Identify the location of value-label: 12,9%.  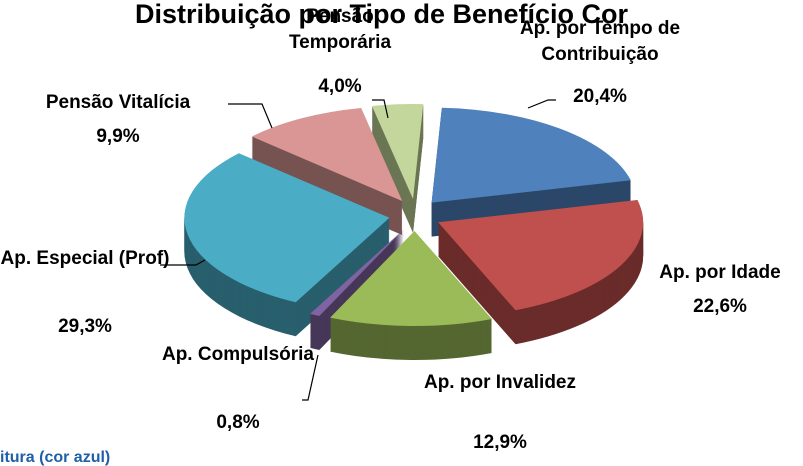
(500, 442).